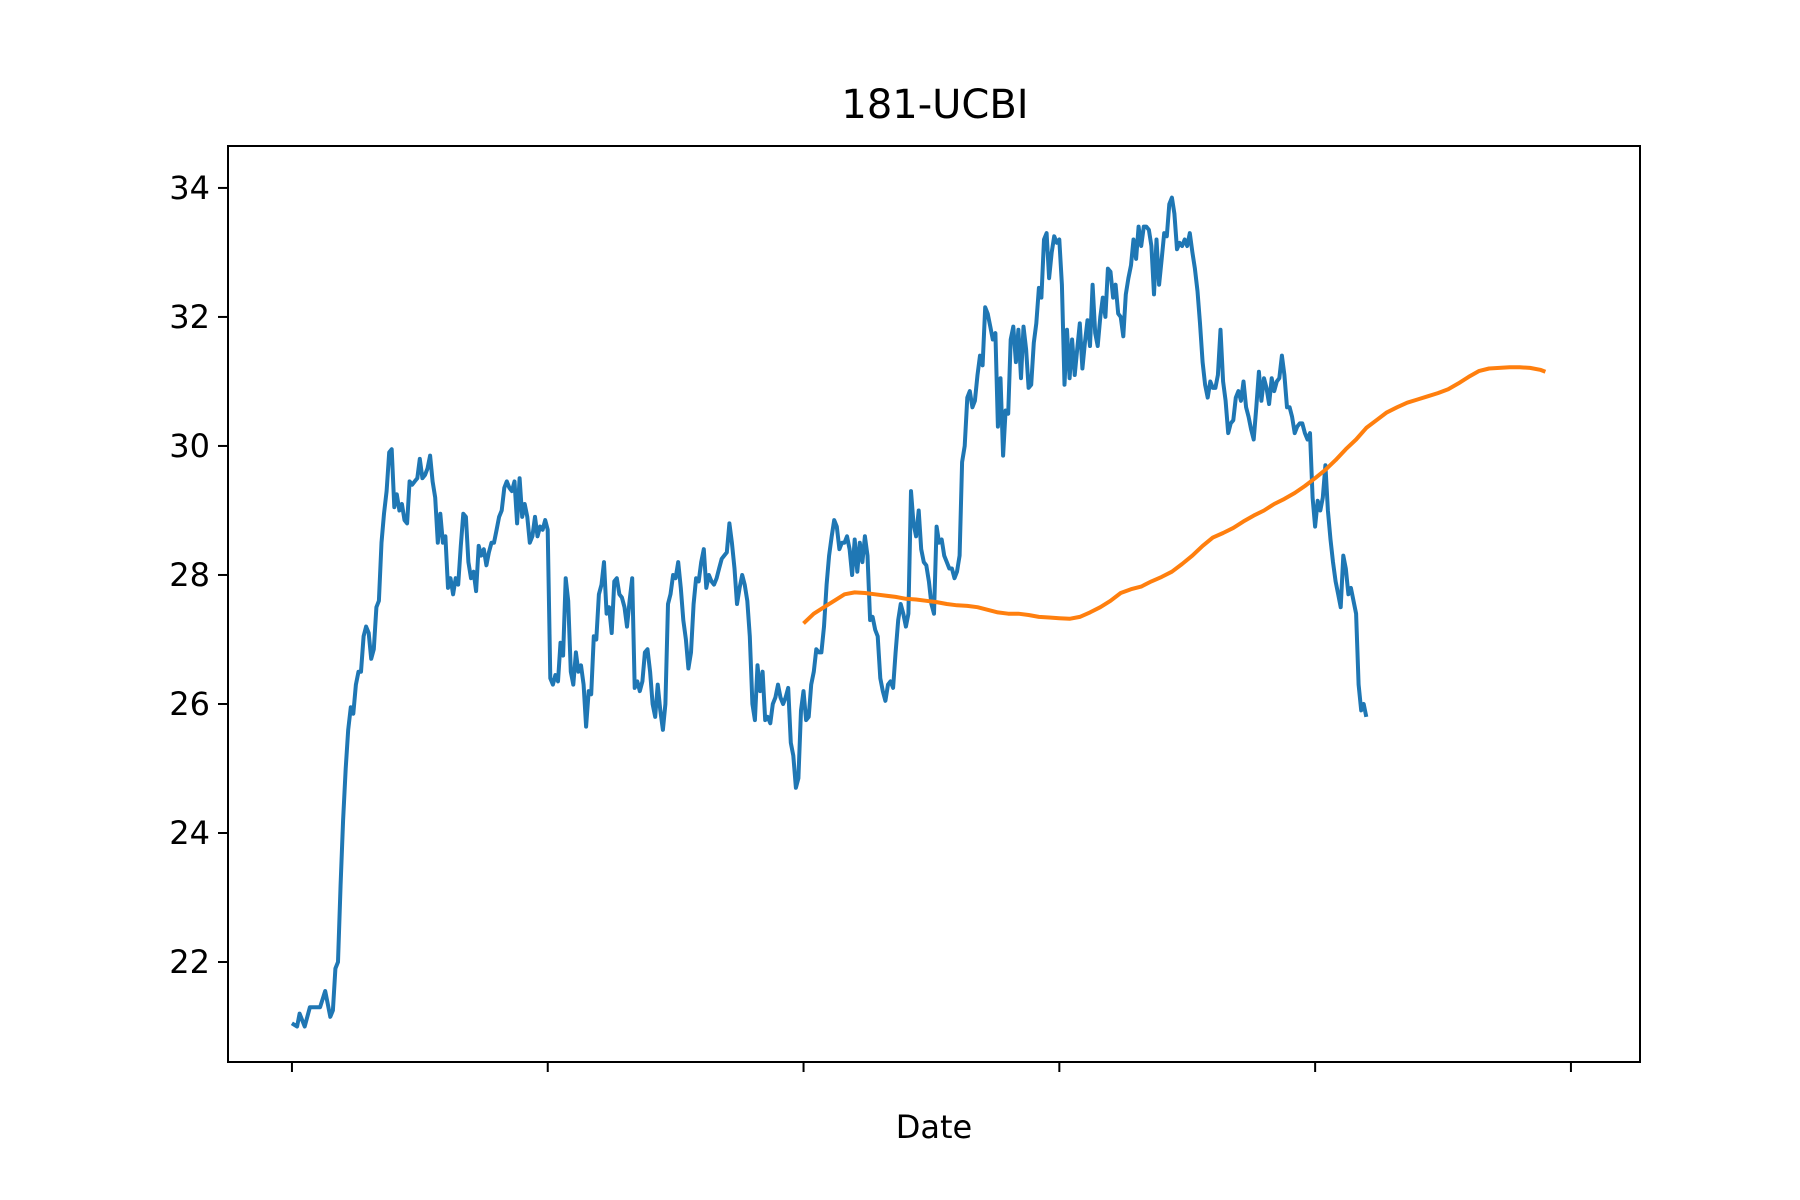  What do you see at coordinates (189, 188) in the screenshot?
I see `y-tick-label: 34` at bounding box center [189, 188].